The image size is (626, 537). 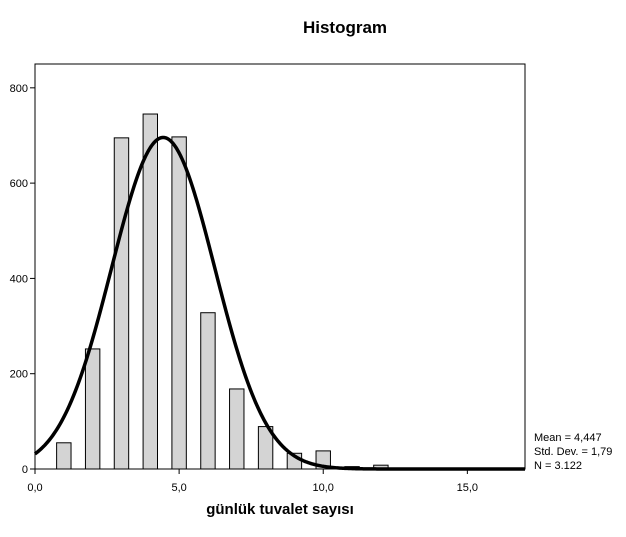 I want to click on y-tick-label: 0, so click(x=25, y=470).